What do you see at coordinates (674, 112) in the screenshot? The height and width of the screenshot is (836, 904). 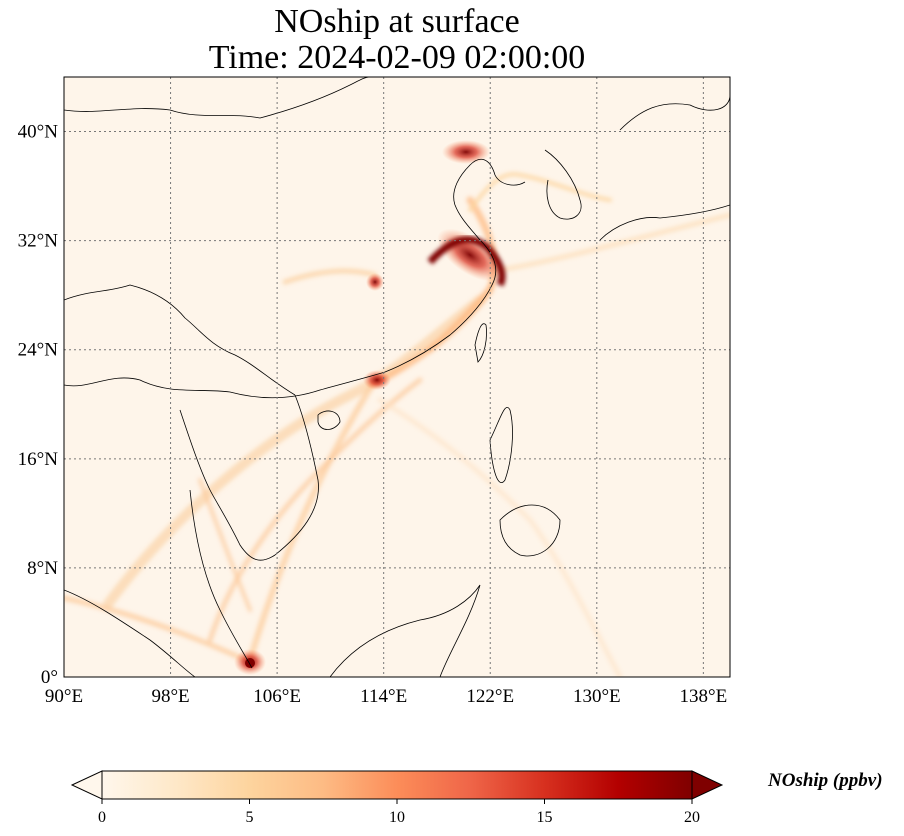 I see `japan-north` at bounding box center [674, 112].